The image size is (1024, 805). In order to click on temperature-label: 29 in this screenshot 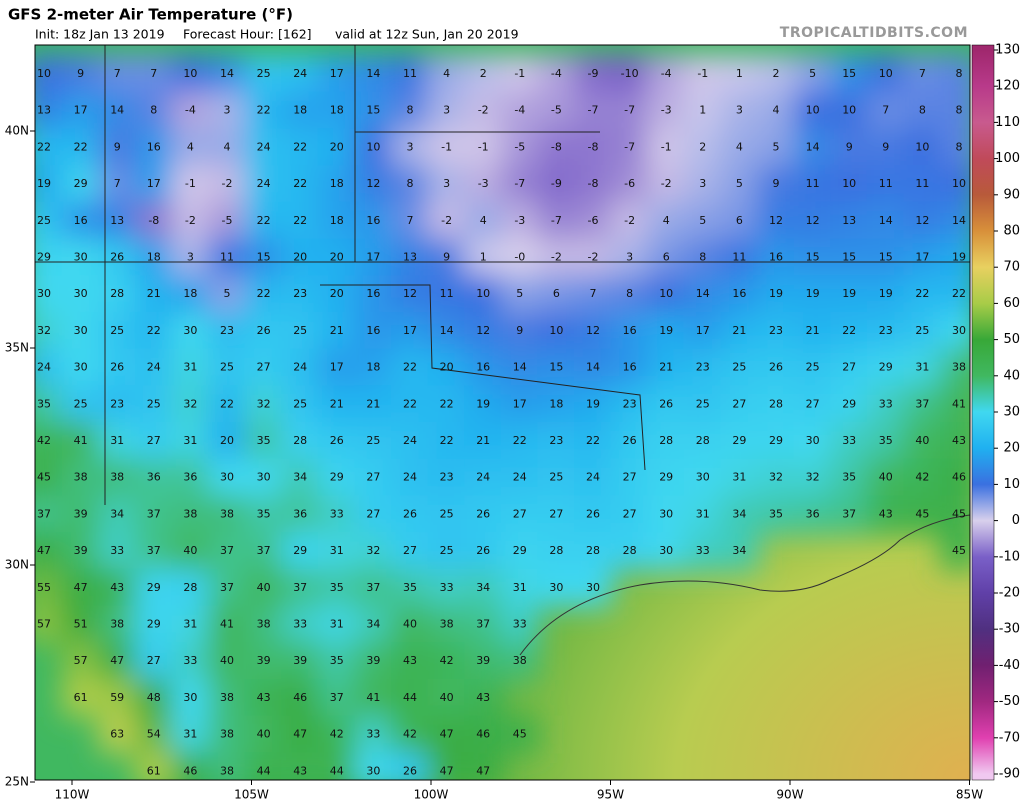, I will do `click(666, 477)`.